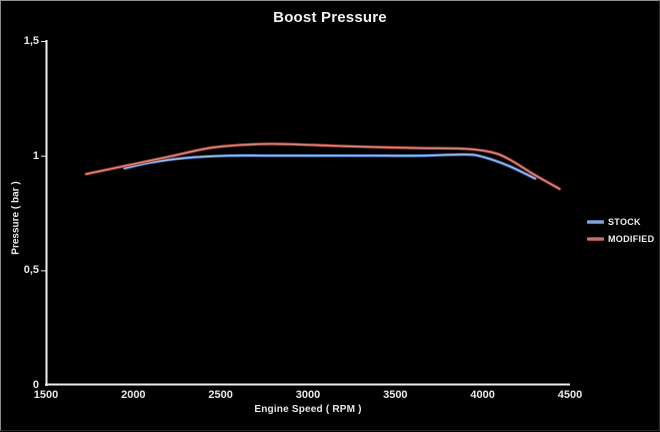 Image resolution: width=660 pixels, height=432 pixels. What do you see at coordinates (595, 238) in the screenshot?
I see `legend-line-swatch-modified` at bounding box center [595, 238].